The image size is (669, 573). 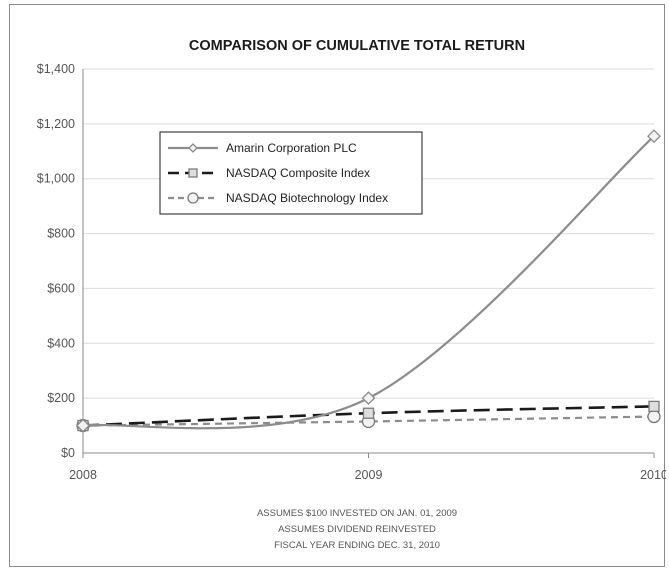 I want to click on x-tick-label: 2009, so click(x=369, y=475).